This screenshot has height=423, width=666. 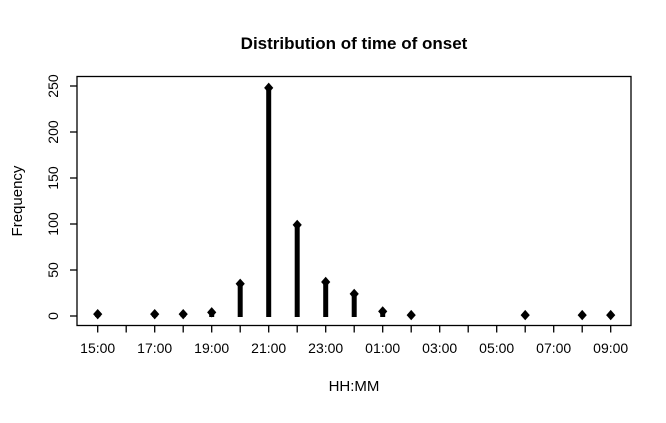 What do you see at coordinates (211, 348) in the screenshot?
I see `x-tick-label: 19:00` at bounding box center [211, 348].